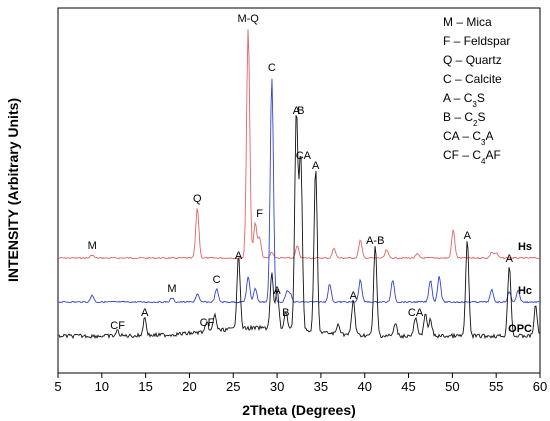  I want to click on series-labels: Hs Hc OPC, so click(520, 288).